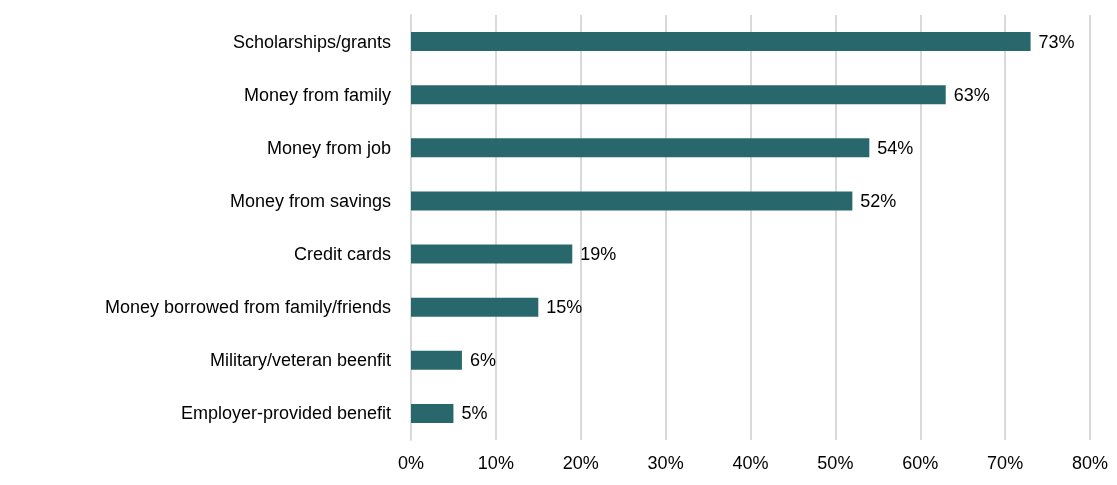  I want to click on data-label: 19%, so click(598, 254).